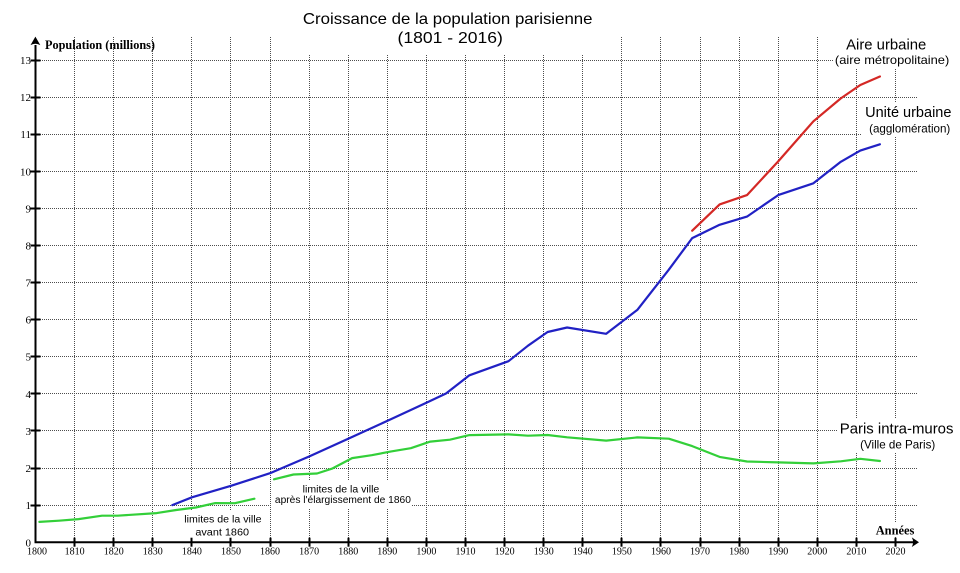  I want to click on svg-text: Unité urbaine, so click(908, 112).